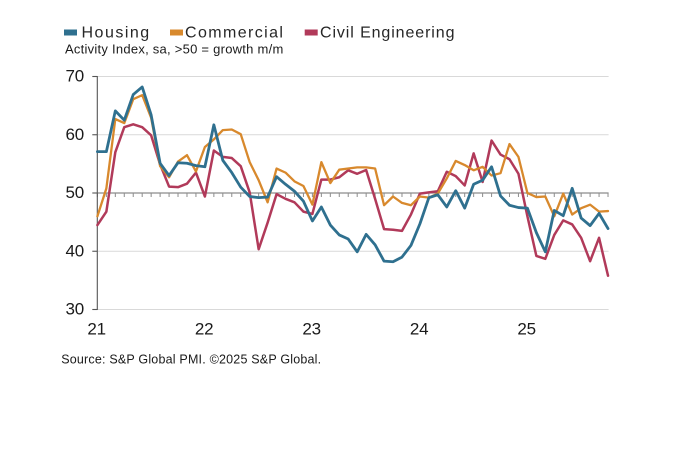 The height and width of the screenshot is (467, 693). I want to click on svg-text: 25, so click(526, 329).